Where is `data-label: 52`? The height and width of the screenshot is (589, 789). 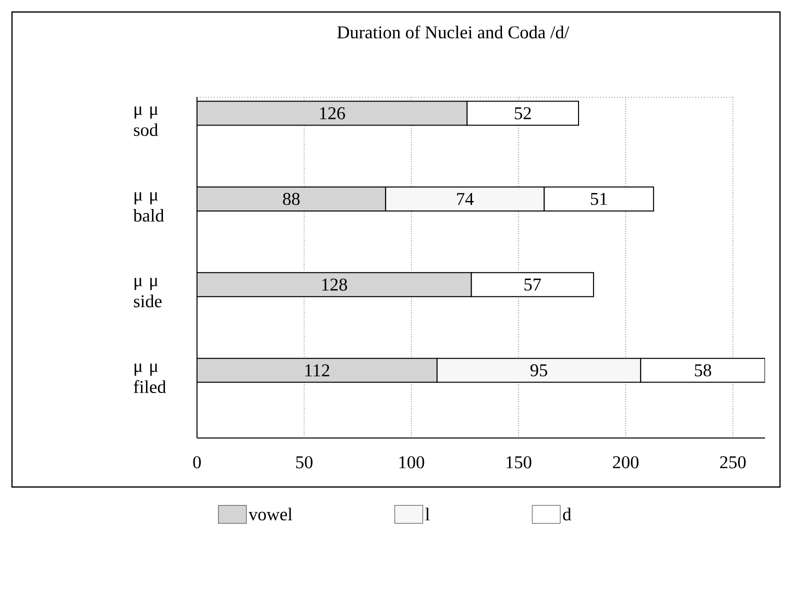
data-label: 52 is located at coordinates (522, 113).